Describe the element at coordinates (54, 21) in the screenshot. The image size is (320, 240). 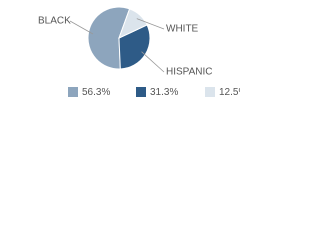
I see `slice-label: BLACK` at that location.